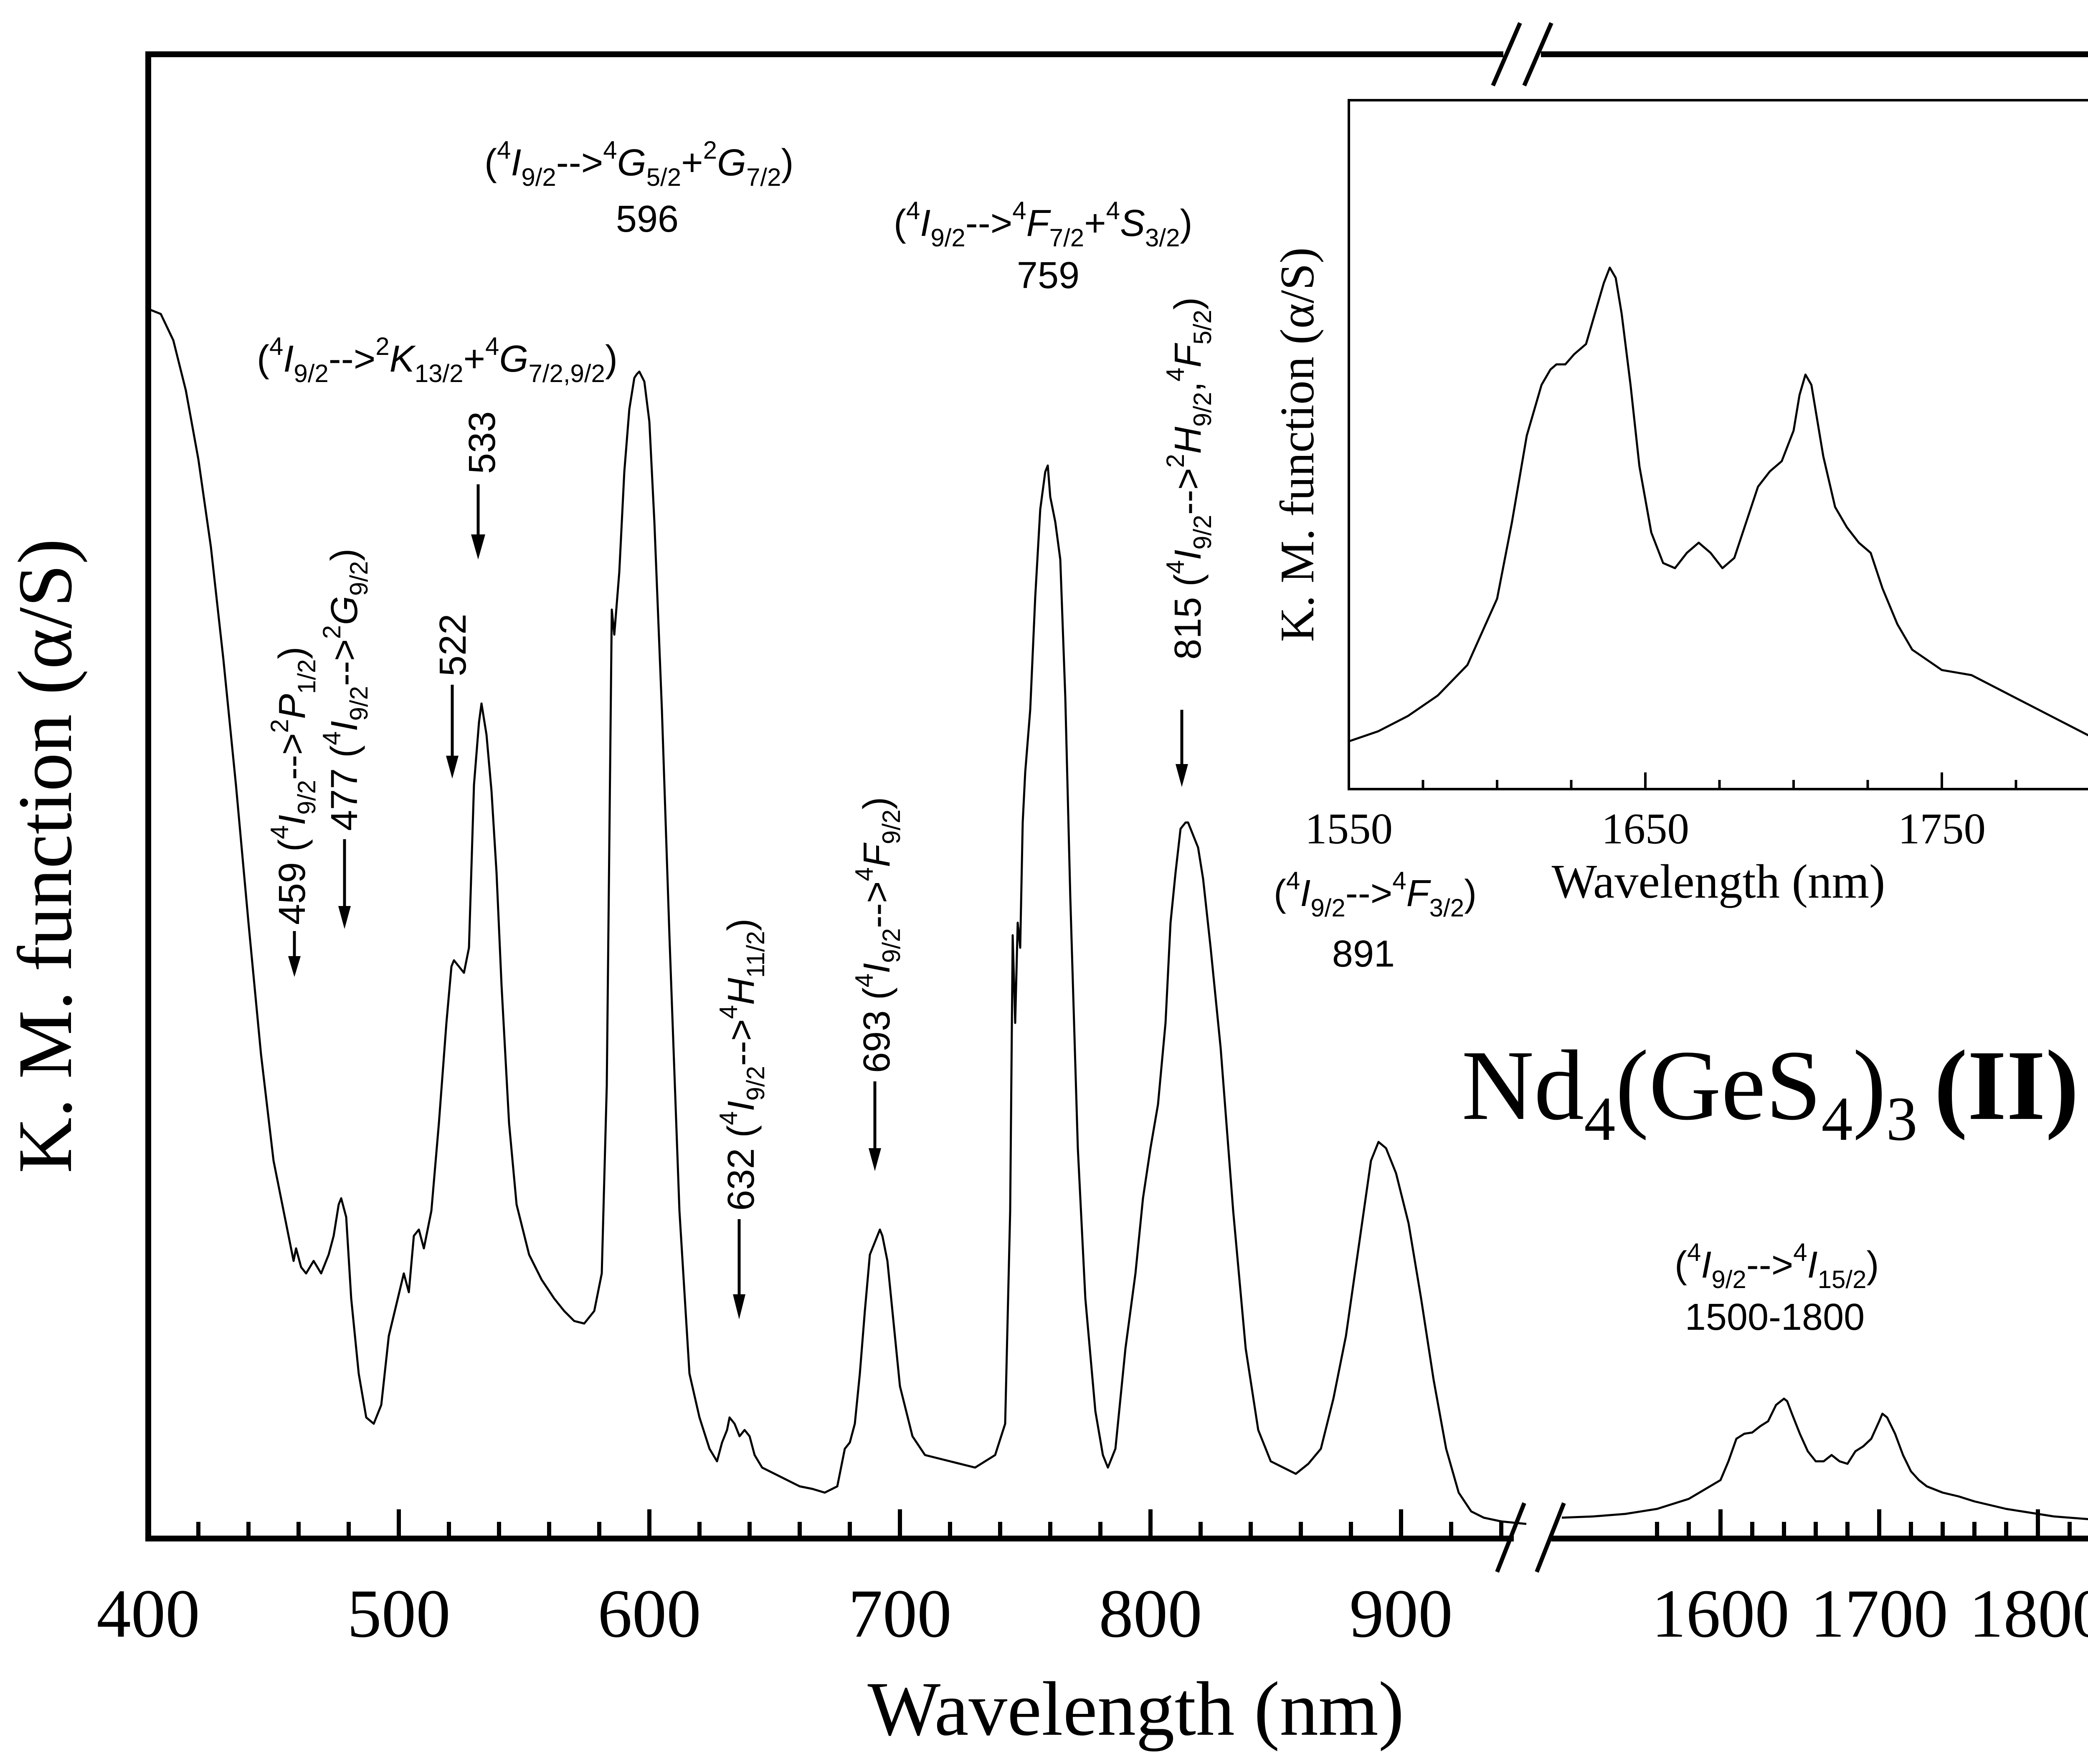  What do you see at coordinates (1718, 504) in the screenshot?
I see `inset-spectrum-line` at bounding box center [1718, 504].